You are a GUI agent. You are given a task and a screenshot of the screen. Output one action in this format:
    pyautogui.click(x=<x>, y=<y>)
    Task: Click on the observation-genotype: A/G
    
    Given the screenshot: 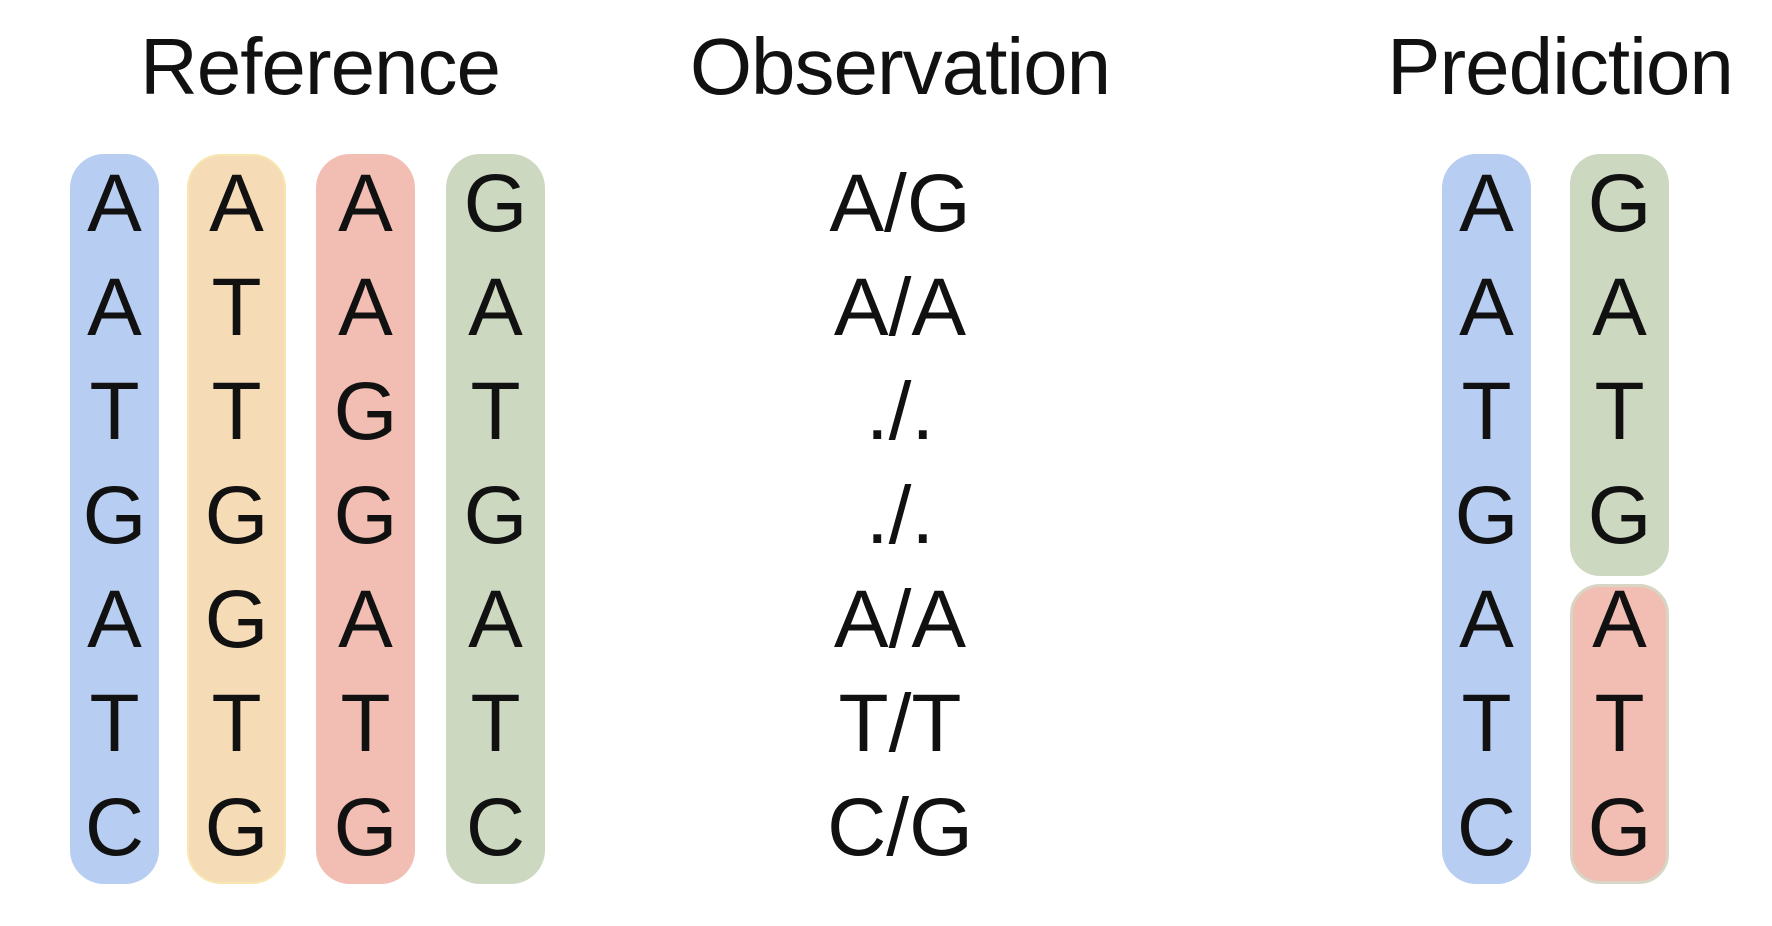 What is the action you would take?
    pyautogui.click(x=900, y=203)
    